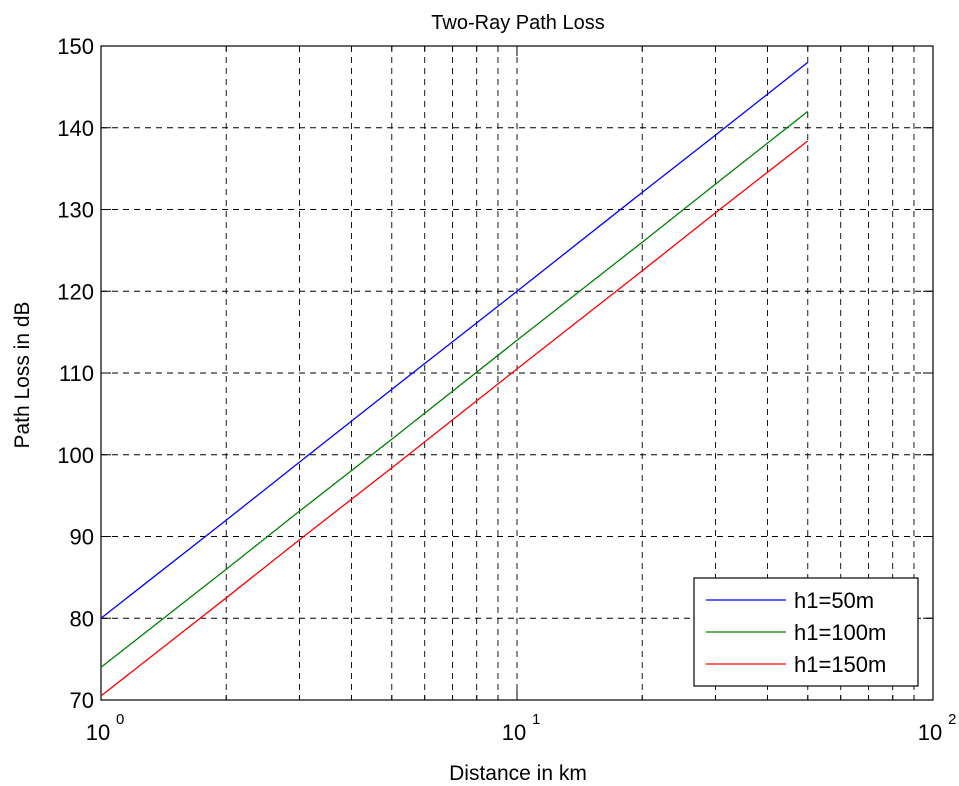 The width and height of the screenshot is (959, 786). I want to click on x-axis-label: Distance in km, so click(518, 773).